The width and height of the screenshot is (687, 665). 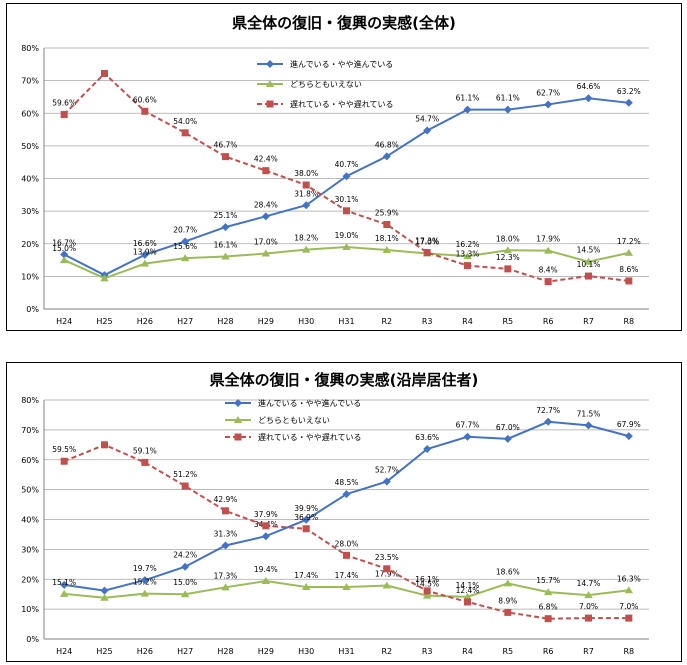 What do you see at coordinates (64, 248) in the screenshot?
I see `data-label: 15.0%` at bounding box center [64, 248].